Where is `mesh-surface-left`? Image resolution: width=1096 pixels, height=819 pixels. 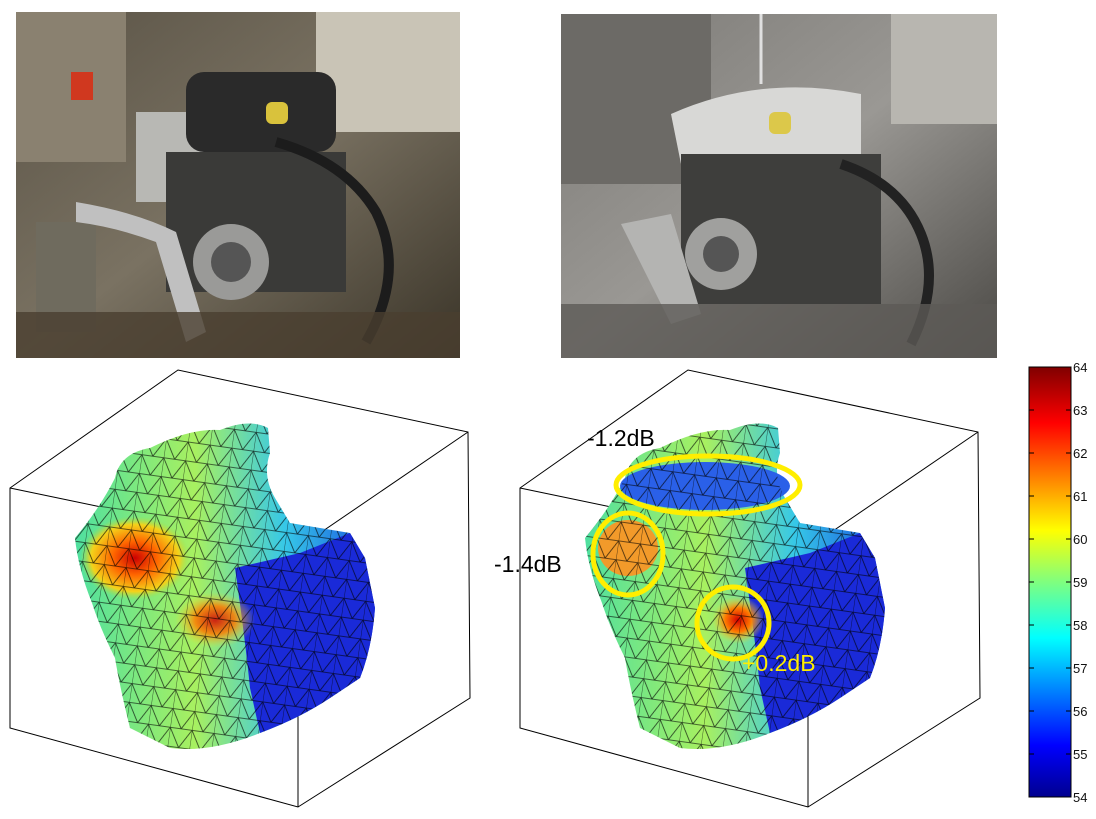 mesh-surface-left is located at coordinates (225, 586).